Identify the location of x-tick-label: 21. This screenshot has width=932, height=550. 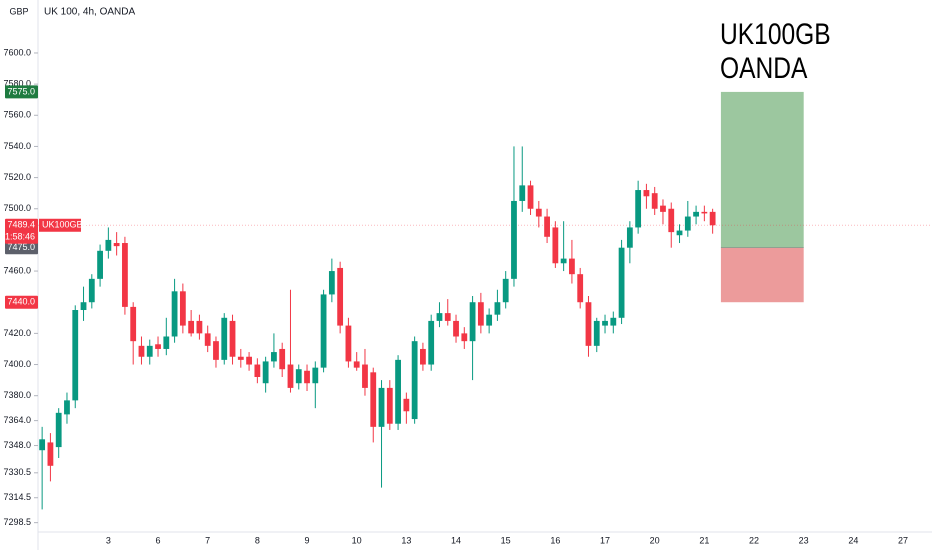
(704, 540).